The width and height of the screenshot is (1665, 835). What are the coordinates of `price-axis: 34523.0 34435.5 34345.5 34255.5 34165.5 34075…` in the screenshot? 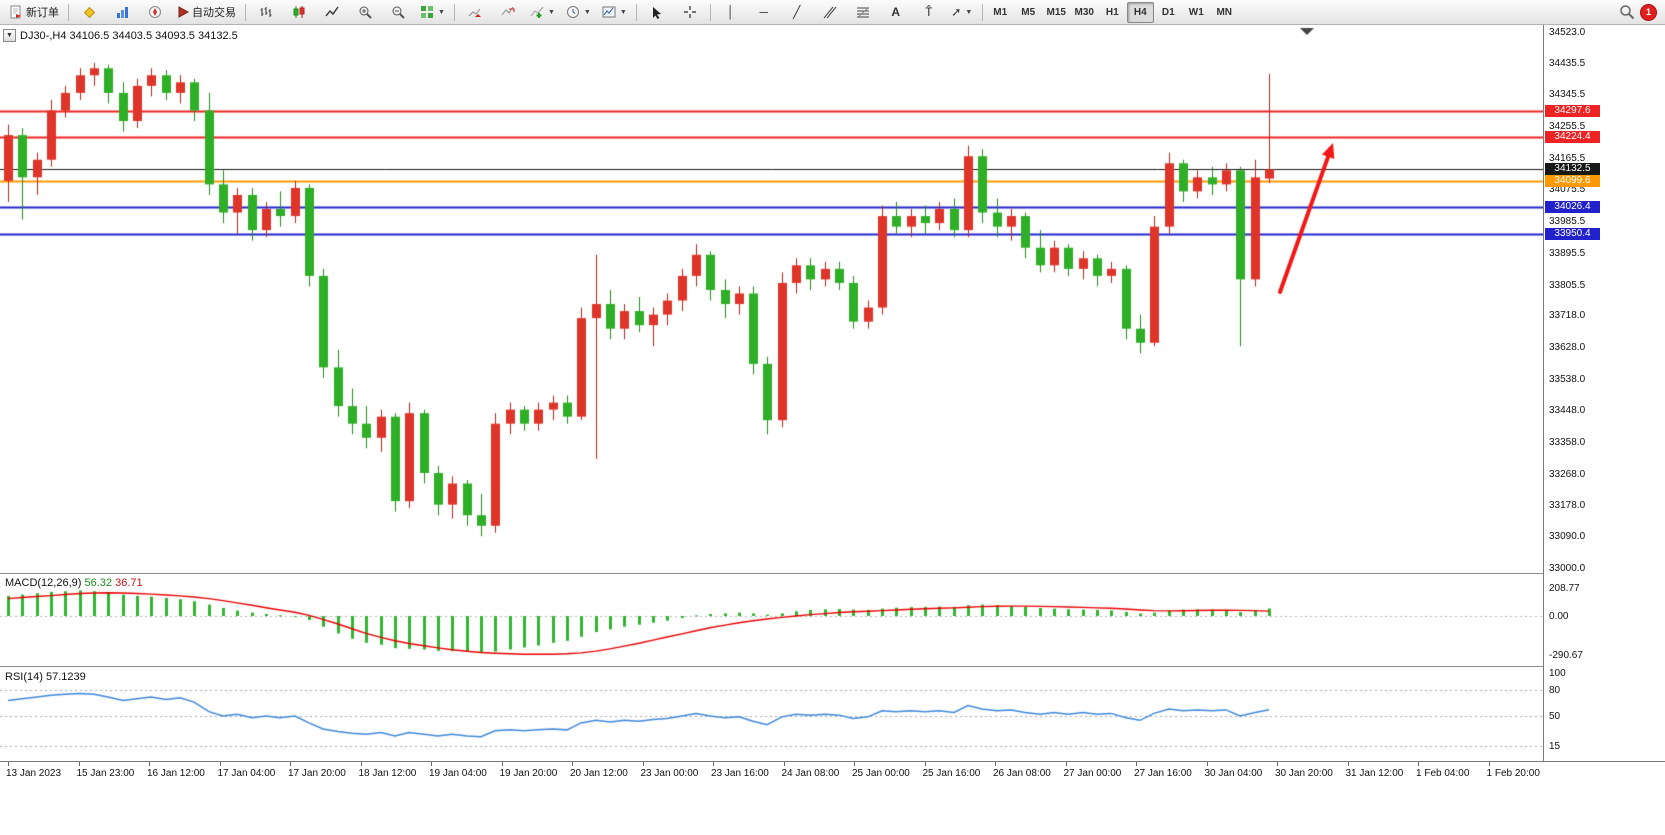 It's located at (1604, 393).